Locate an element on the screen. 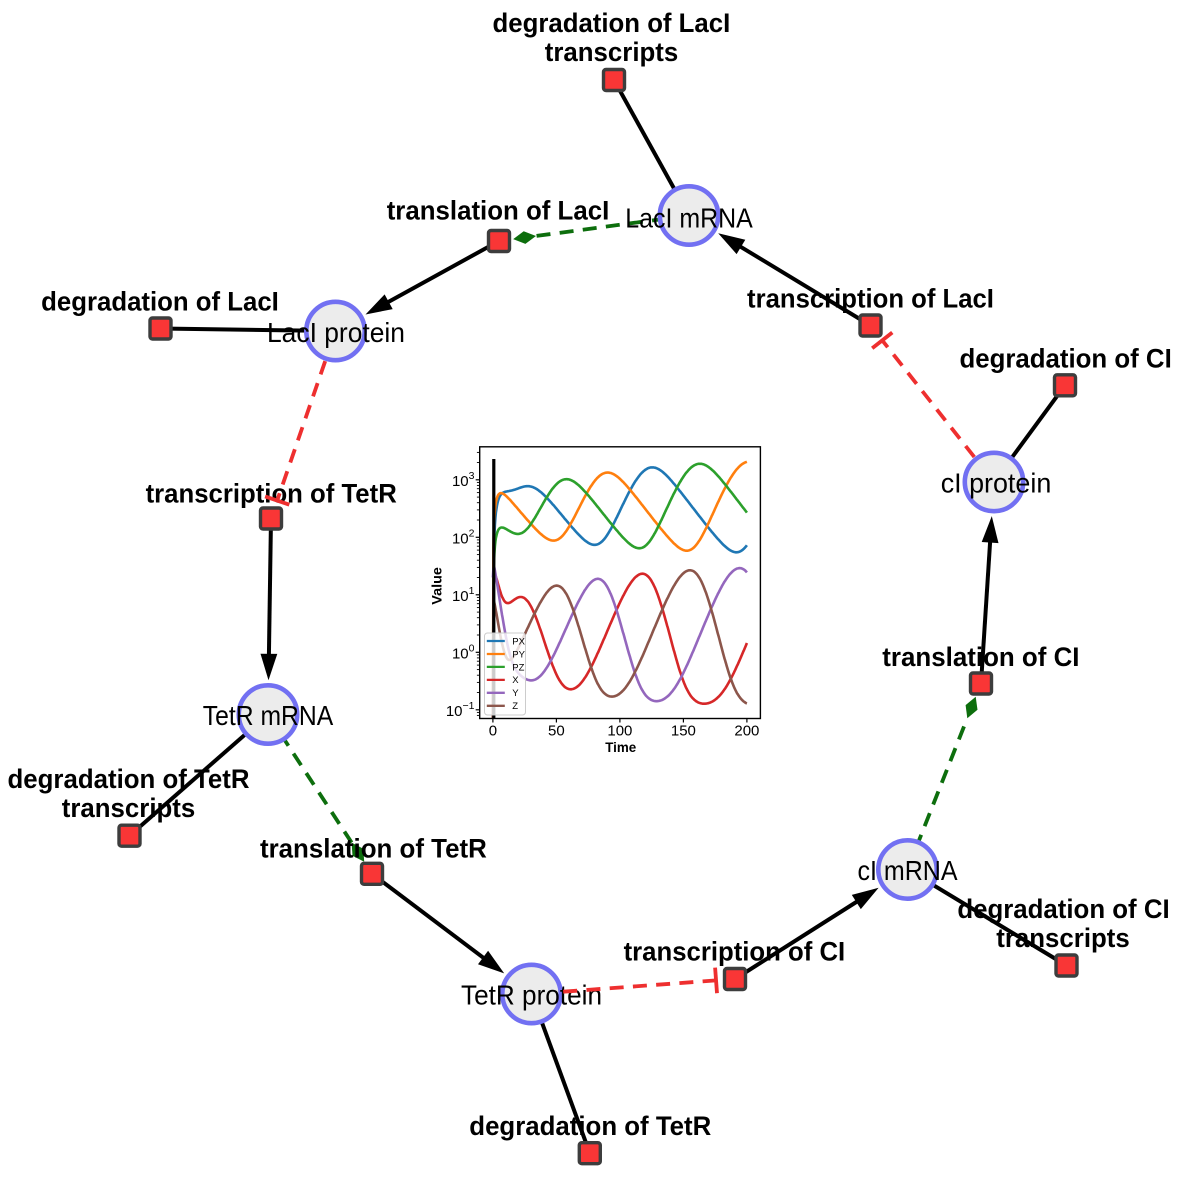  svg-text: transcription of TetR is located at coordinates (271, 493).